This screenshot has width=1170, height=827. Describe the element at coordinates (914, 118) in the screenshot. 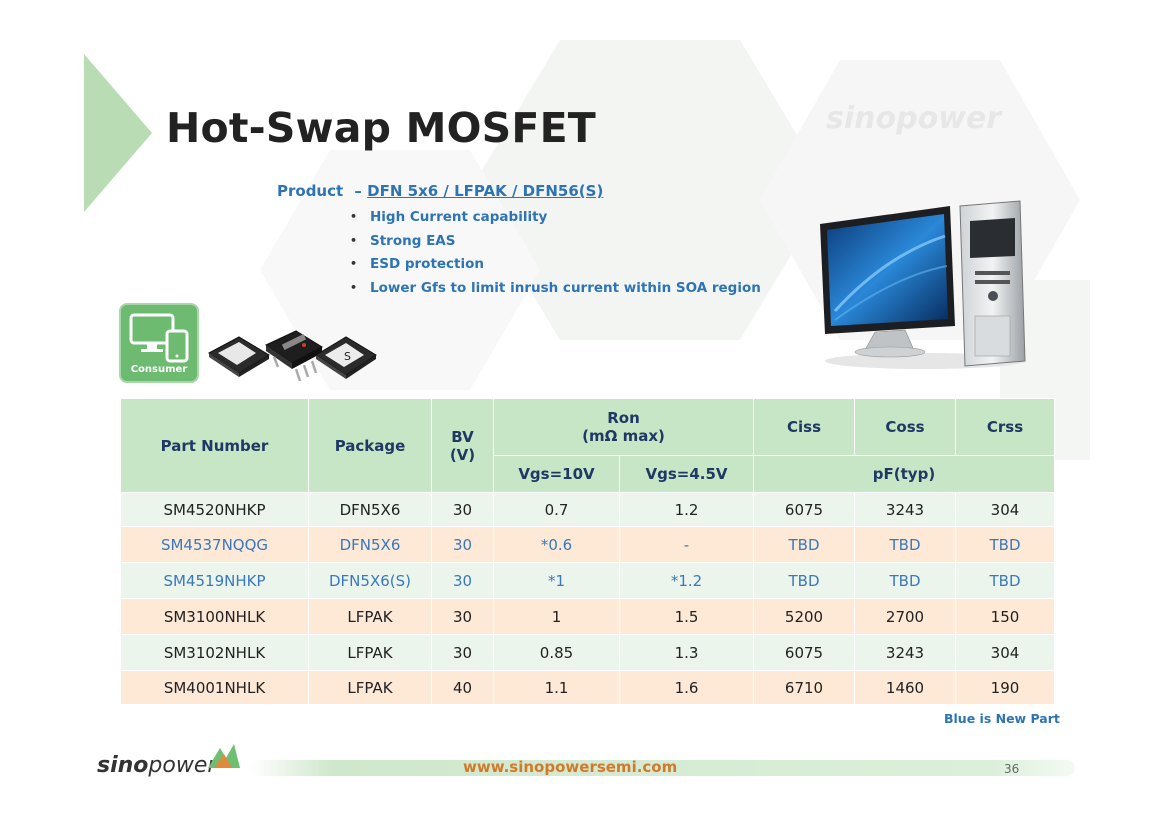

I see `brand-watermark: sinopower` at that location.